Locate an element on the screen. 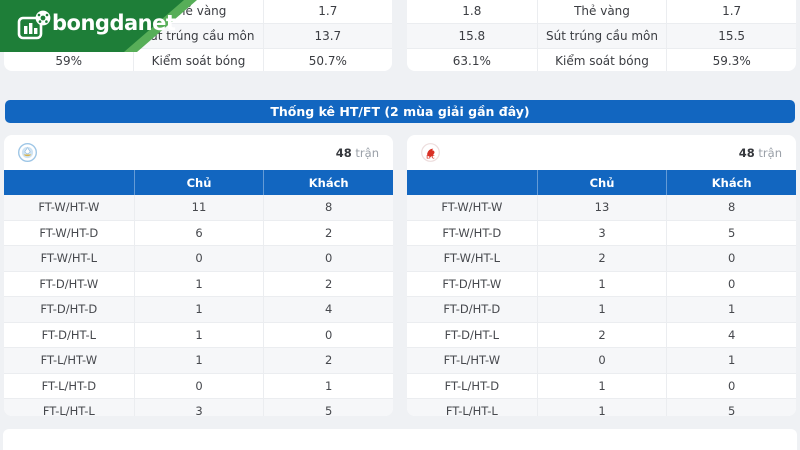 The height and width of the screenshot is (450, 800). htft-result-label: FT-L/HT-L is located at coordinates (68, 410).